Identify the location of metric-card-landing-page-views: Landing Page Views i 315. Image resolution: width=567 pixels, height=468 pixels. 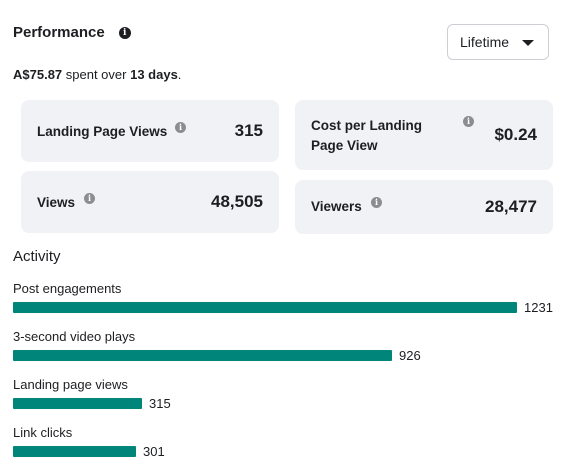
(150, 131).